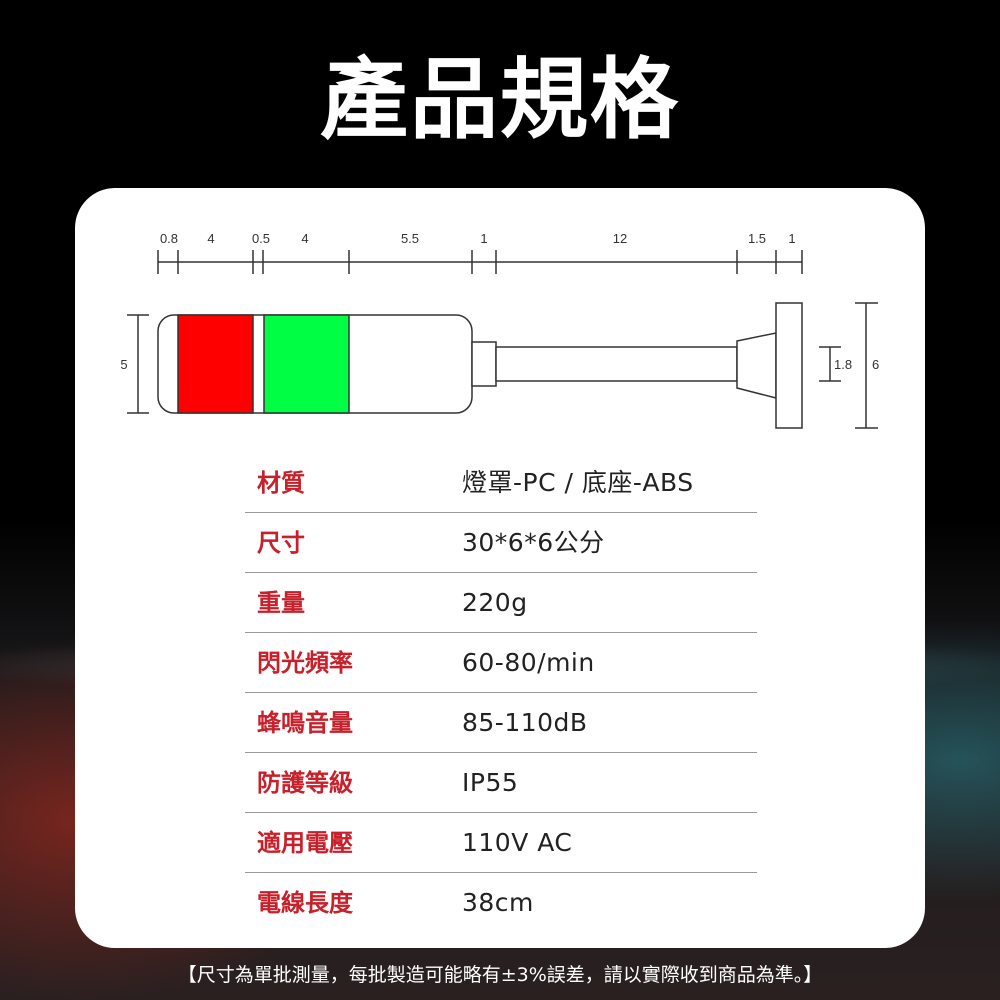 This screenshot has width=1000, height=1000. Describe the element at coordinates (490, 782) in the screenshot. I see `spec-value: IP55` at that location.